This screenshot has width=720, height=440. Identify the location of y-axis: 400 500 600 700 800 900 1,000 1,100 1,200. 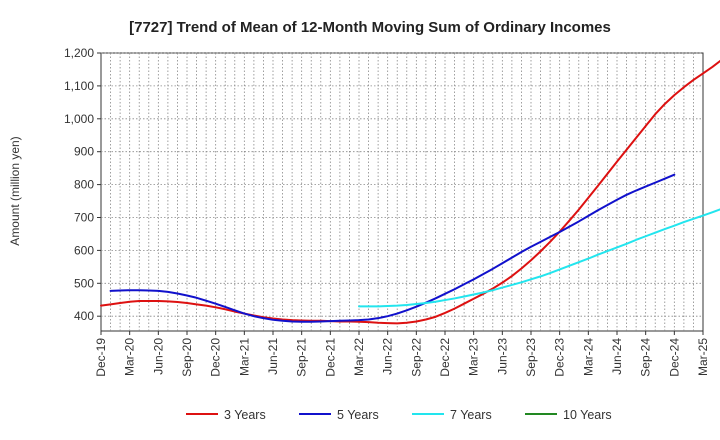
(82, 184).